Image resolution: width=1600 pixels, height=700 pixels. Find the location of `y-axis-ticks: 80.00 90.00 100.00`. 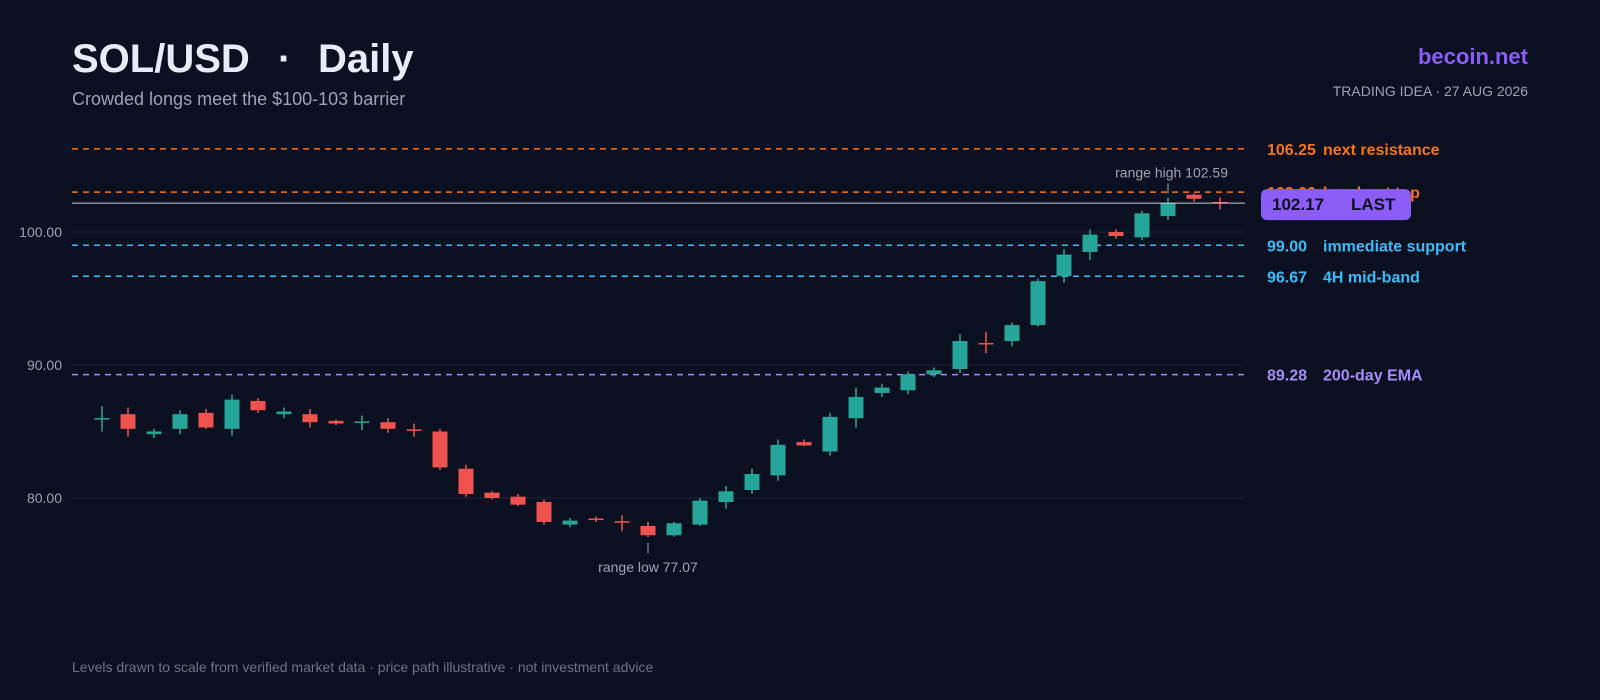

y-axis-ticks: 80.00 90.00 100.00 is located at coordinates (40, 365).